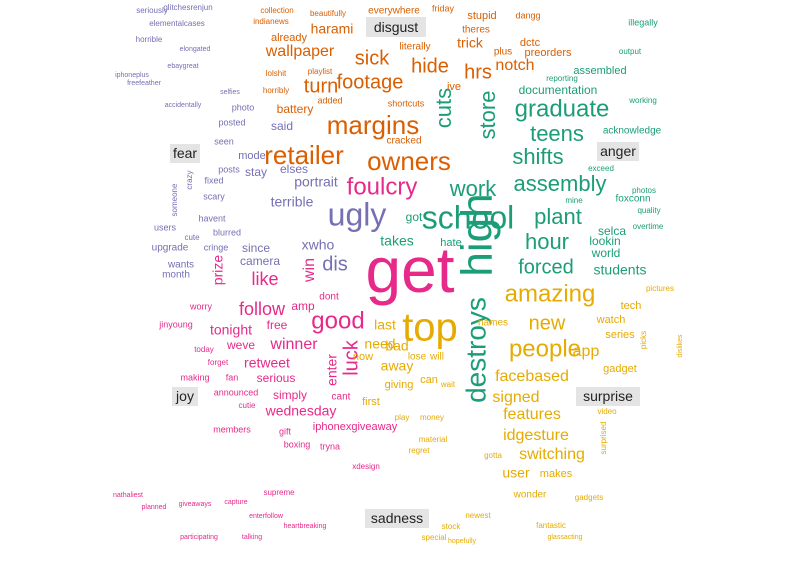 Image resolution: width=796 pixels, height=567 pixels. What do you see at coordinates (551, 525) in the screenshot?
I see `word-fantastic: fantastic` at bounding box center [551, 525].